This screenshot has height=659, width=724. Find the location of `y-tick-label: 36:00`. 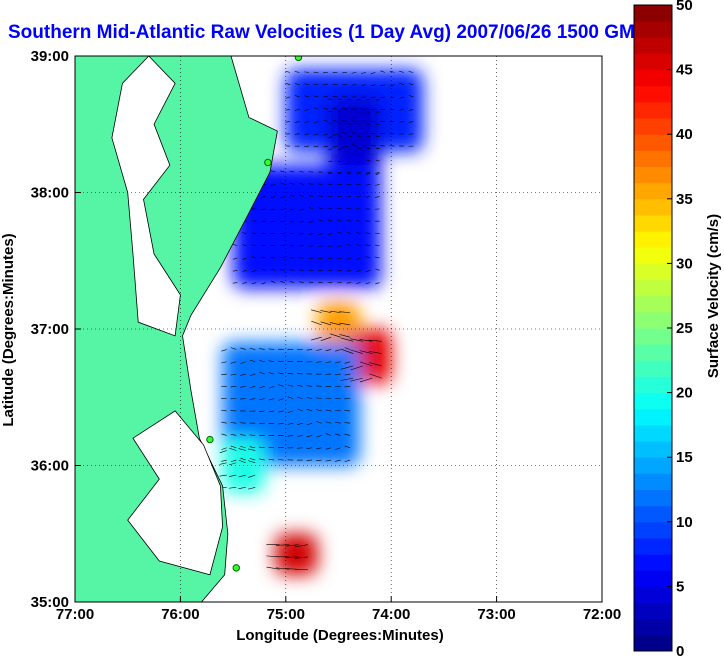

y-tick-label: 36:00 is located at coordinates (50, 466).